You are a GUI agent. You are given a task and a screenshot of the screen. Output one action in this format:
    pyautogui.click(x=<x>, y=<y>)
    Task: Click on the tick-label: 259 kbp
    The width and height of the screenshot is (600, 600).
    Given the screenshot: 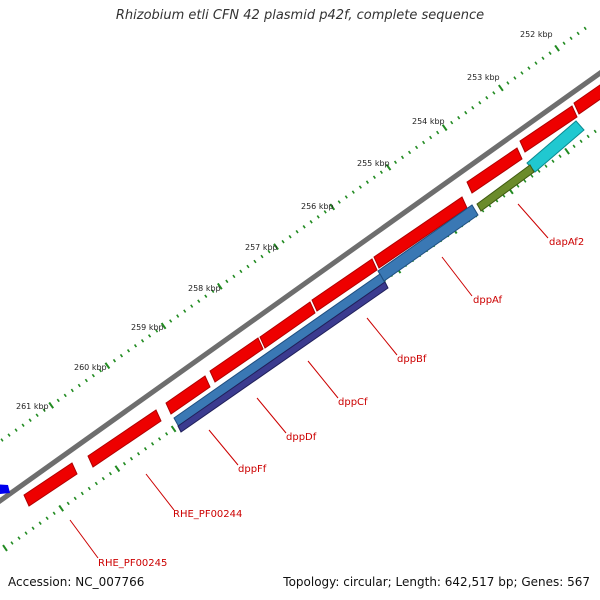 What is the action you would take?
    pyautogui.click(x=147, y=327)
    